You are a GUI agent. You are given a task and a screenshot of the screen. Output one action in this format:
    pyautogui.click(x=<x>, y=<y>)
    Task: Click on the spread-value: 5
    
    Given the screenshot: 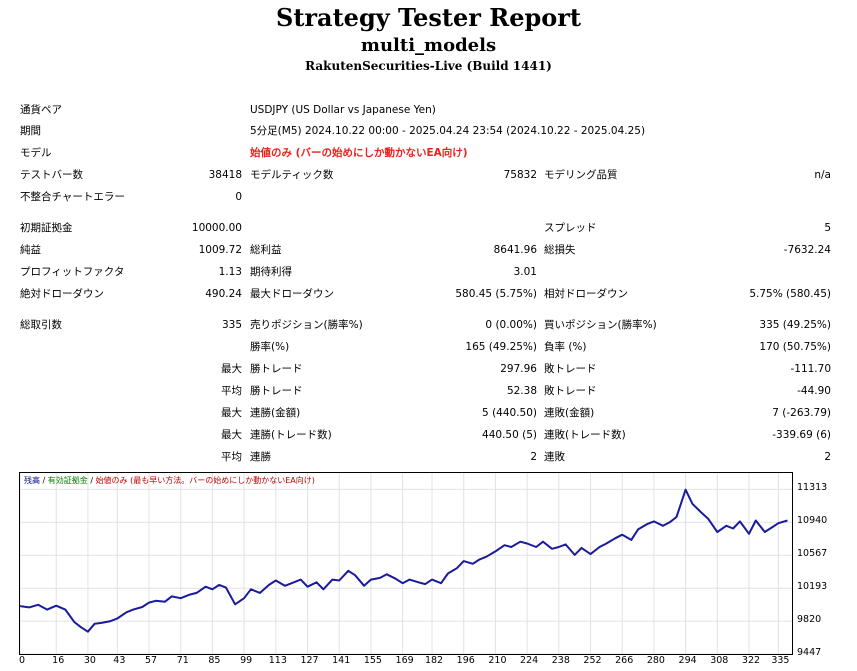 What is the action you would take?
    pyautogui.click(x=827, y=228)
    